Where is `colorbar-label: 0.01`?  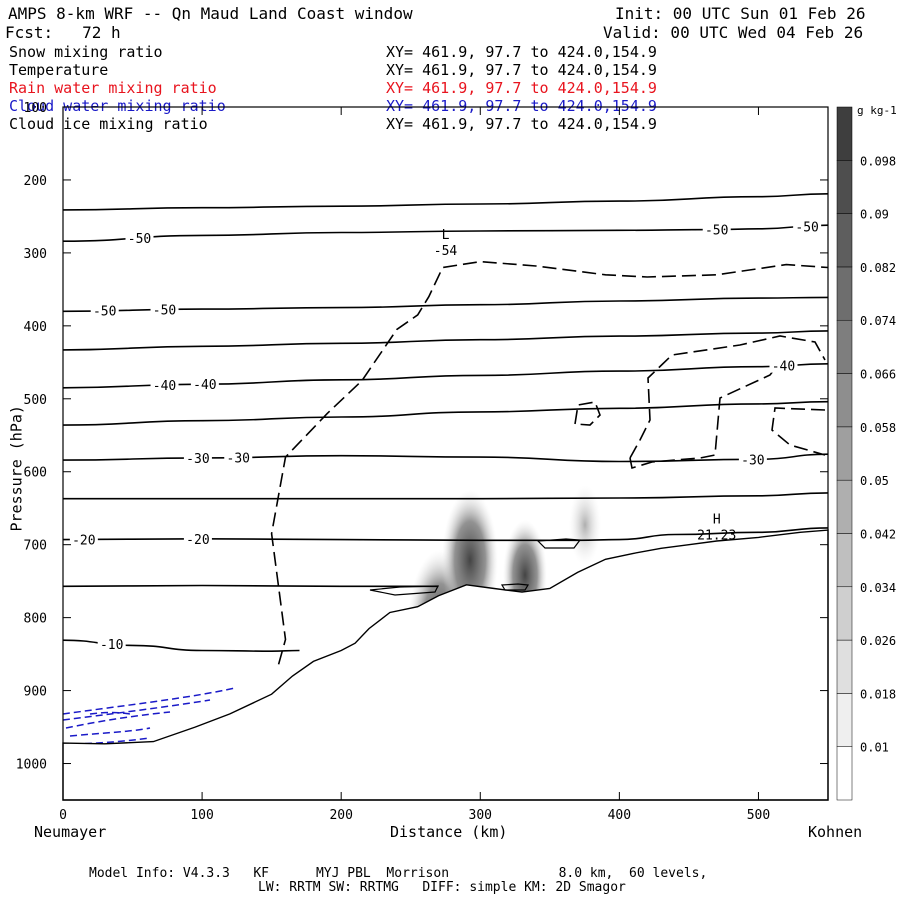 colorbar-label: 0.01 is located at coordinates (874, 748).